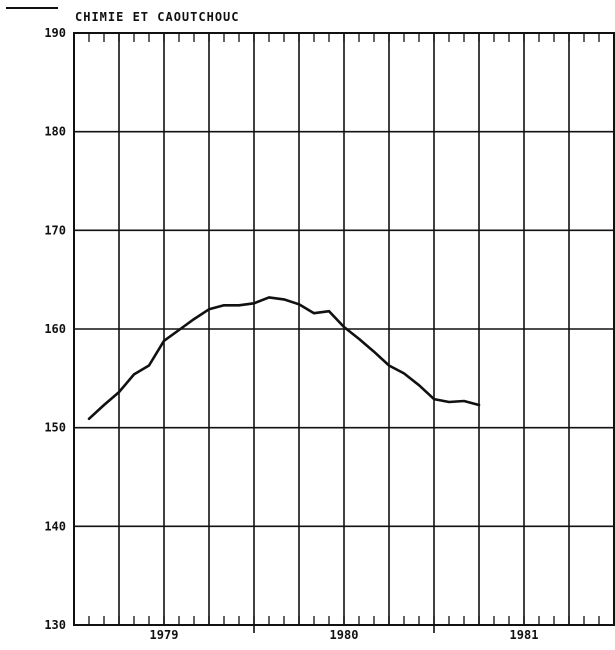  I want to click on x-year-label: 1981, so click(524, 635).